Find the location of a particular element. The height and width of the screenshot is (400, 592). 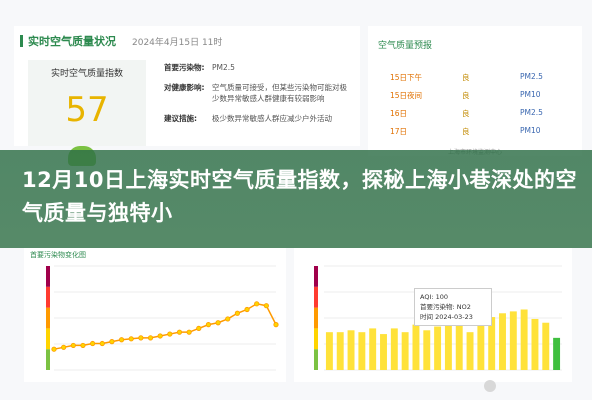

line-chart-title: 首要污染物变化图 is located at coordinates (58, 255).